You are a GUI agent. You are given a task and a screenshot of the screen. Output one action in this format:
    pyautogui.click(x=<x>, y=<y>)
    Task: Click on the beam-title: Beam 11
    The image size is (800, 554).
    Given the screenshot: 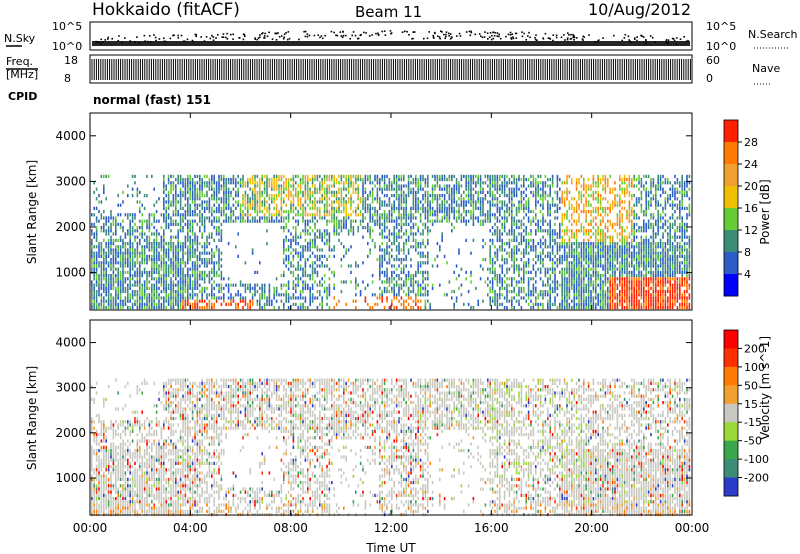 What is the action you would take?
    pyautogui.click(x=388, y=12)
    